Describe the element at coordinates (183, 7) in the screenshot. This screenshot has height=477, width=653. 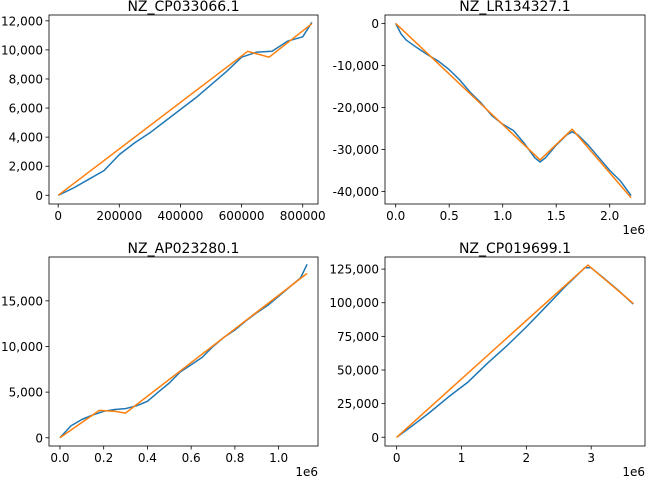
I see `subplot-title: NZ_CP033066.1` at that location.